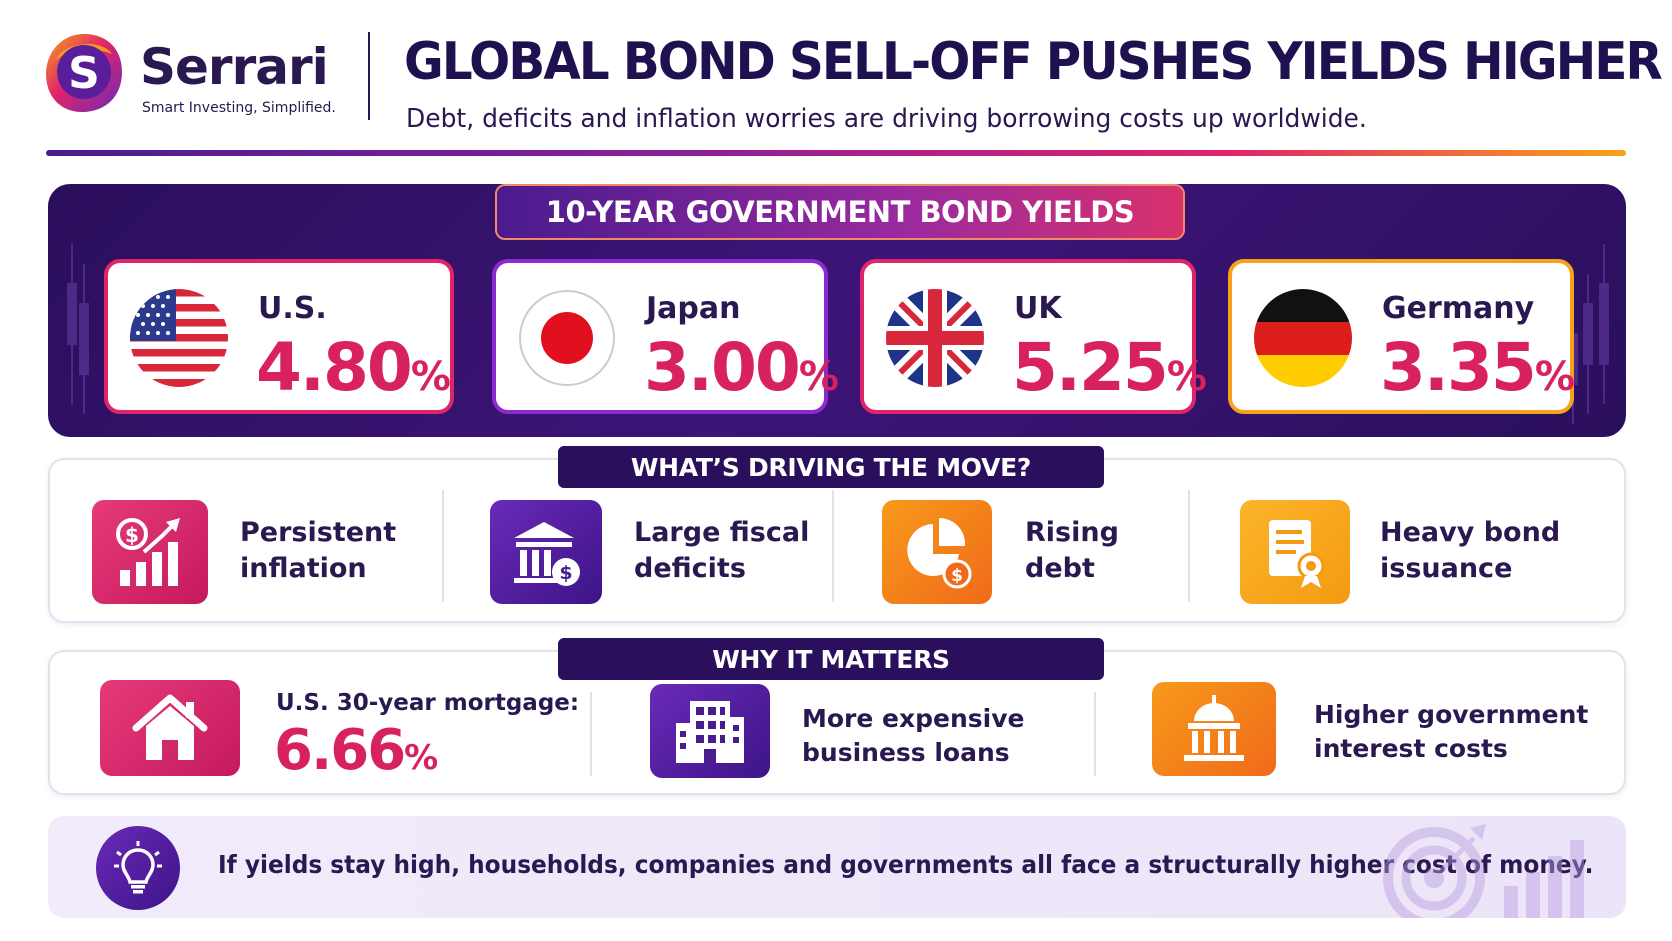  What do you see at coordinates (138, 868) in the screenshot?
I see `lightbulb-icon` at bounding box center [138, 868].